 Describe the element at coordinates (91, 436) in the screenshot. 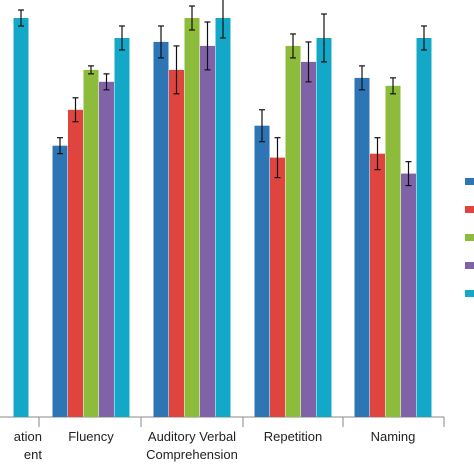

I see `category-label: Fluency` at that location.